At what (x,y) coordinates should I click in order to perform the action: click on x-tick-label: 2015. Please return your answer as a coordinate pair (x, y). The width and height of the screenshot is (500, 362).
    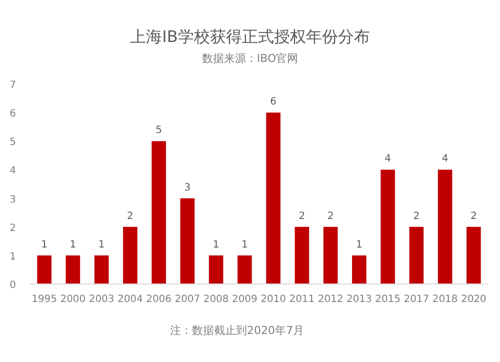
    Looking at the image, I should click on (388, 299).